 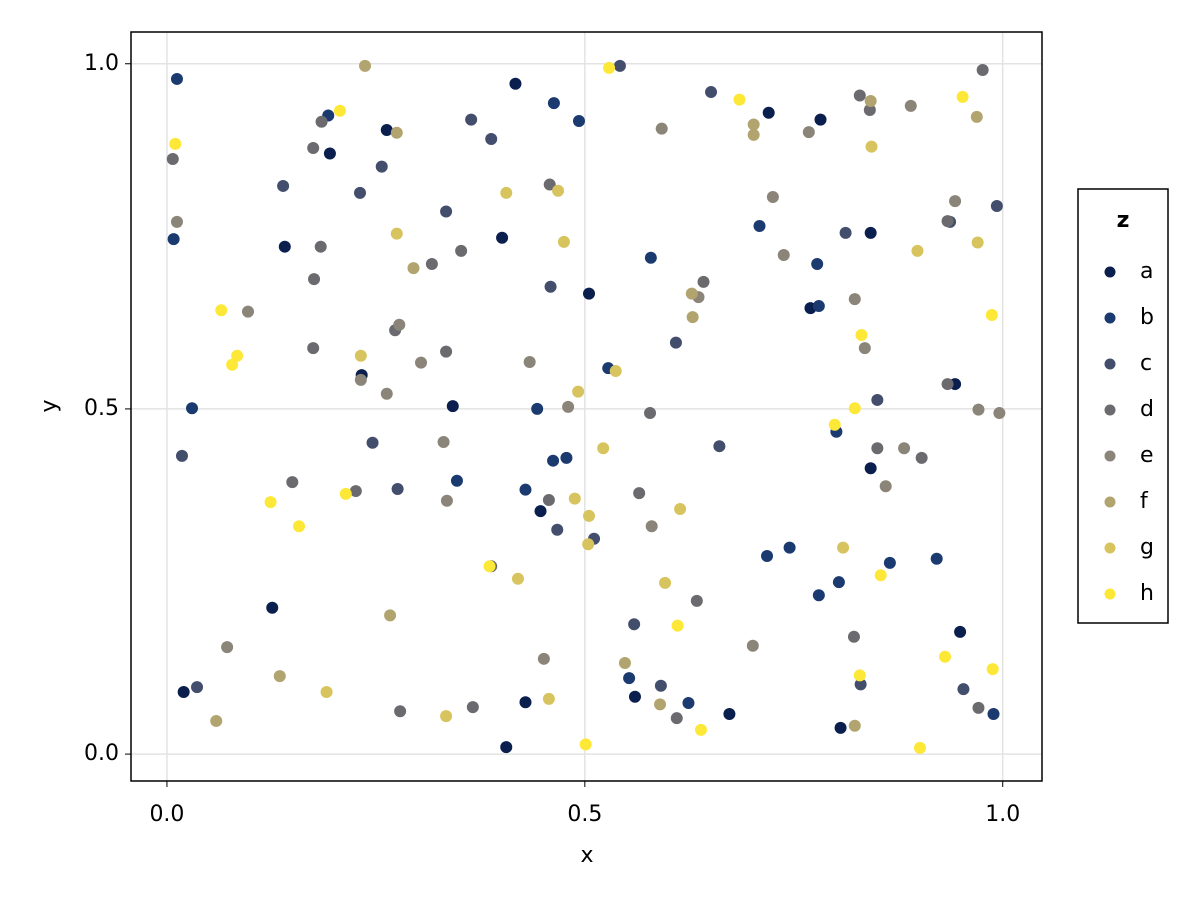 I want to click on legend-label: e, so click(x=1147, y=455).